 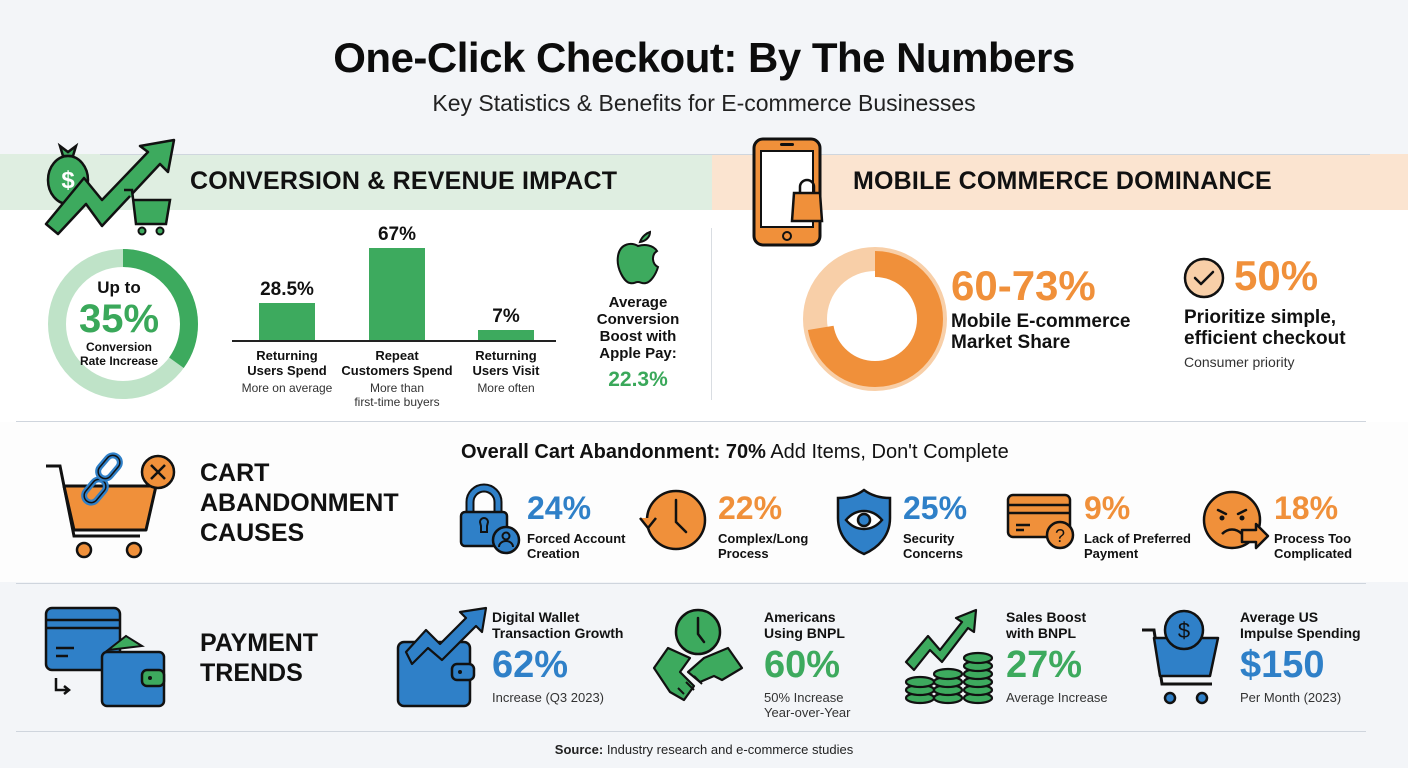 I want to click on apple-pay-line: Average, so click(x=638, y=302).